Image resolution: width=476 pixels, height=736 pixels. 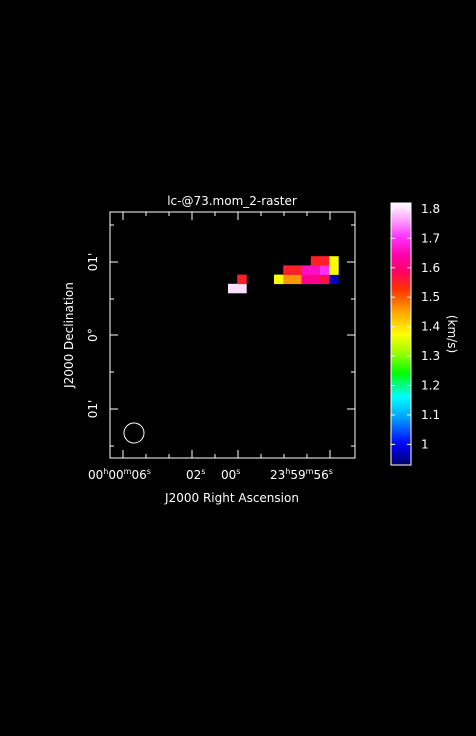 I want to click on colorbar-tick-label-3: 1.3, so click(x=430, y=356).